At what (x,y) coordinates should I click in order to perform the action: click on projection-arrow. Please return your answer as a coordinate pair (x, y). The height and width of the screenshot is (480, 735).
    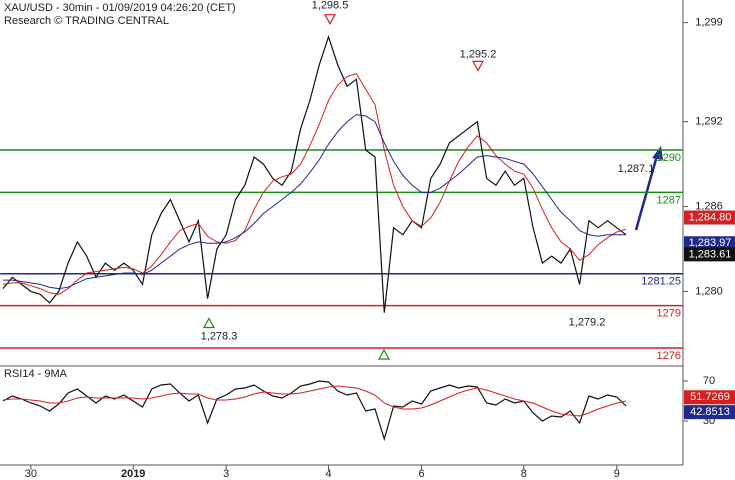
    Looking at the image, I should click on (647, 191).